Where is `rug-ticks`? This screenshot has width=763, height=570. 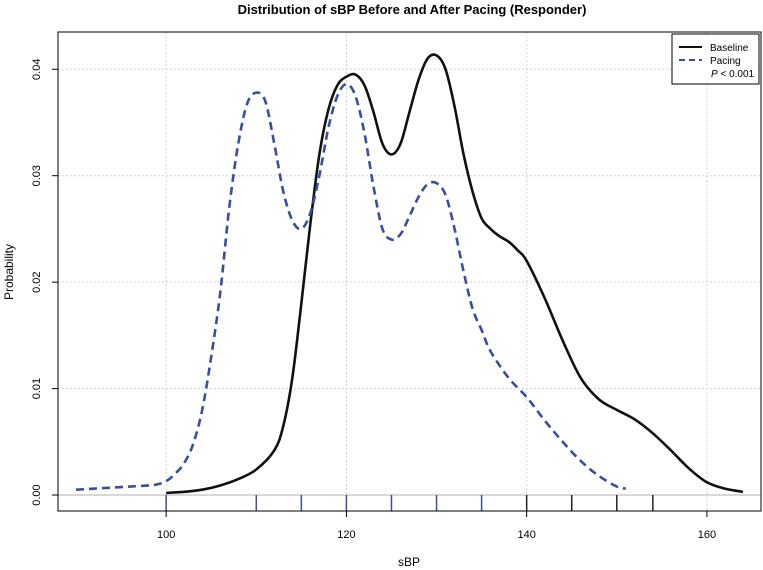 rug-ticks is located at coordinates (409, 503).